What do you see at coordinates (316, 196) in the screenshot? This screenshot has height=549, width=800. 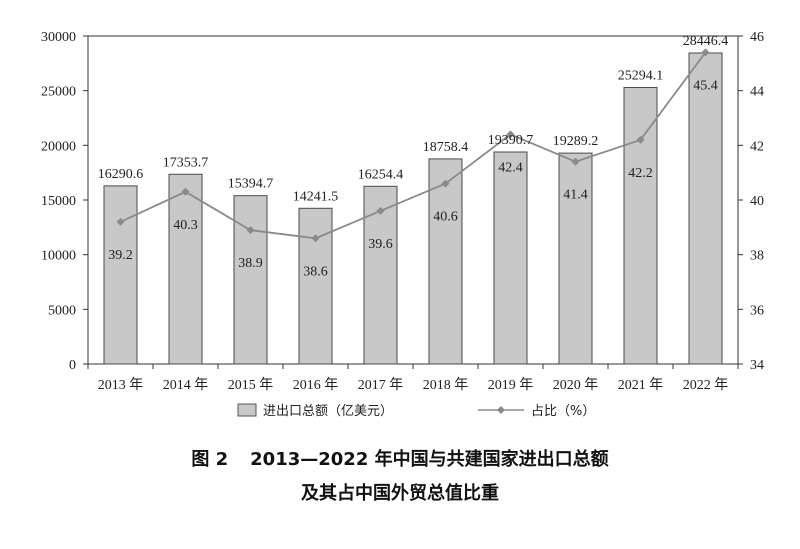 I see `bar-label-4: 14241.5` at bounding box center [316, 196].